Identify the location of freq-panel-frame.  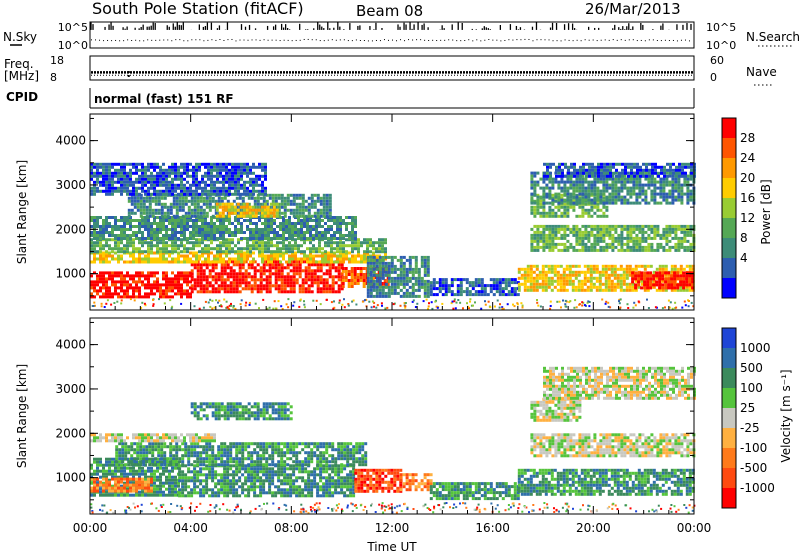
(392, 68).